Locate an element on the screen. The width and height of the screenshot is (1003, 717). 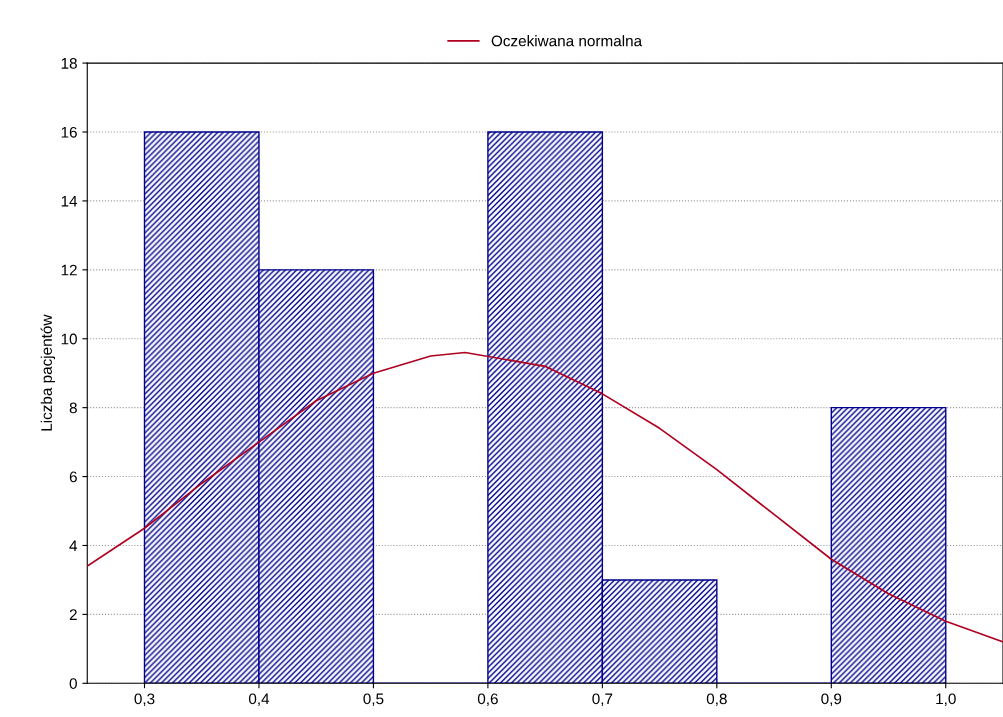
y-tick-label: 8 is located at coordinates (73, 408).